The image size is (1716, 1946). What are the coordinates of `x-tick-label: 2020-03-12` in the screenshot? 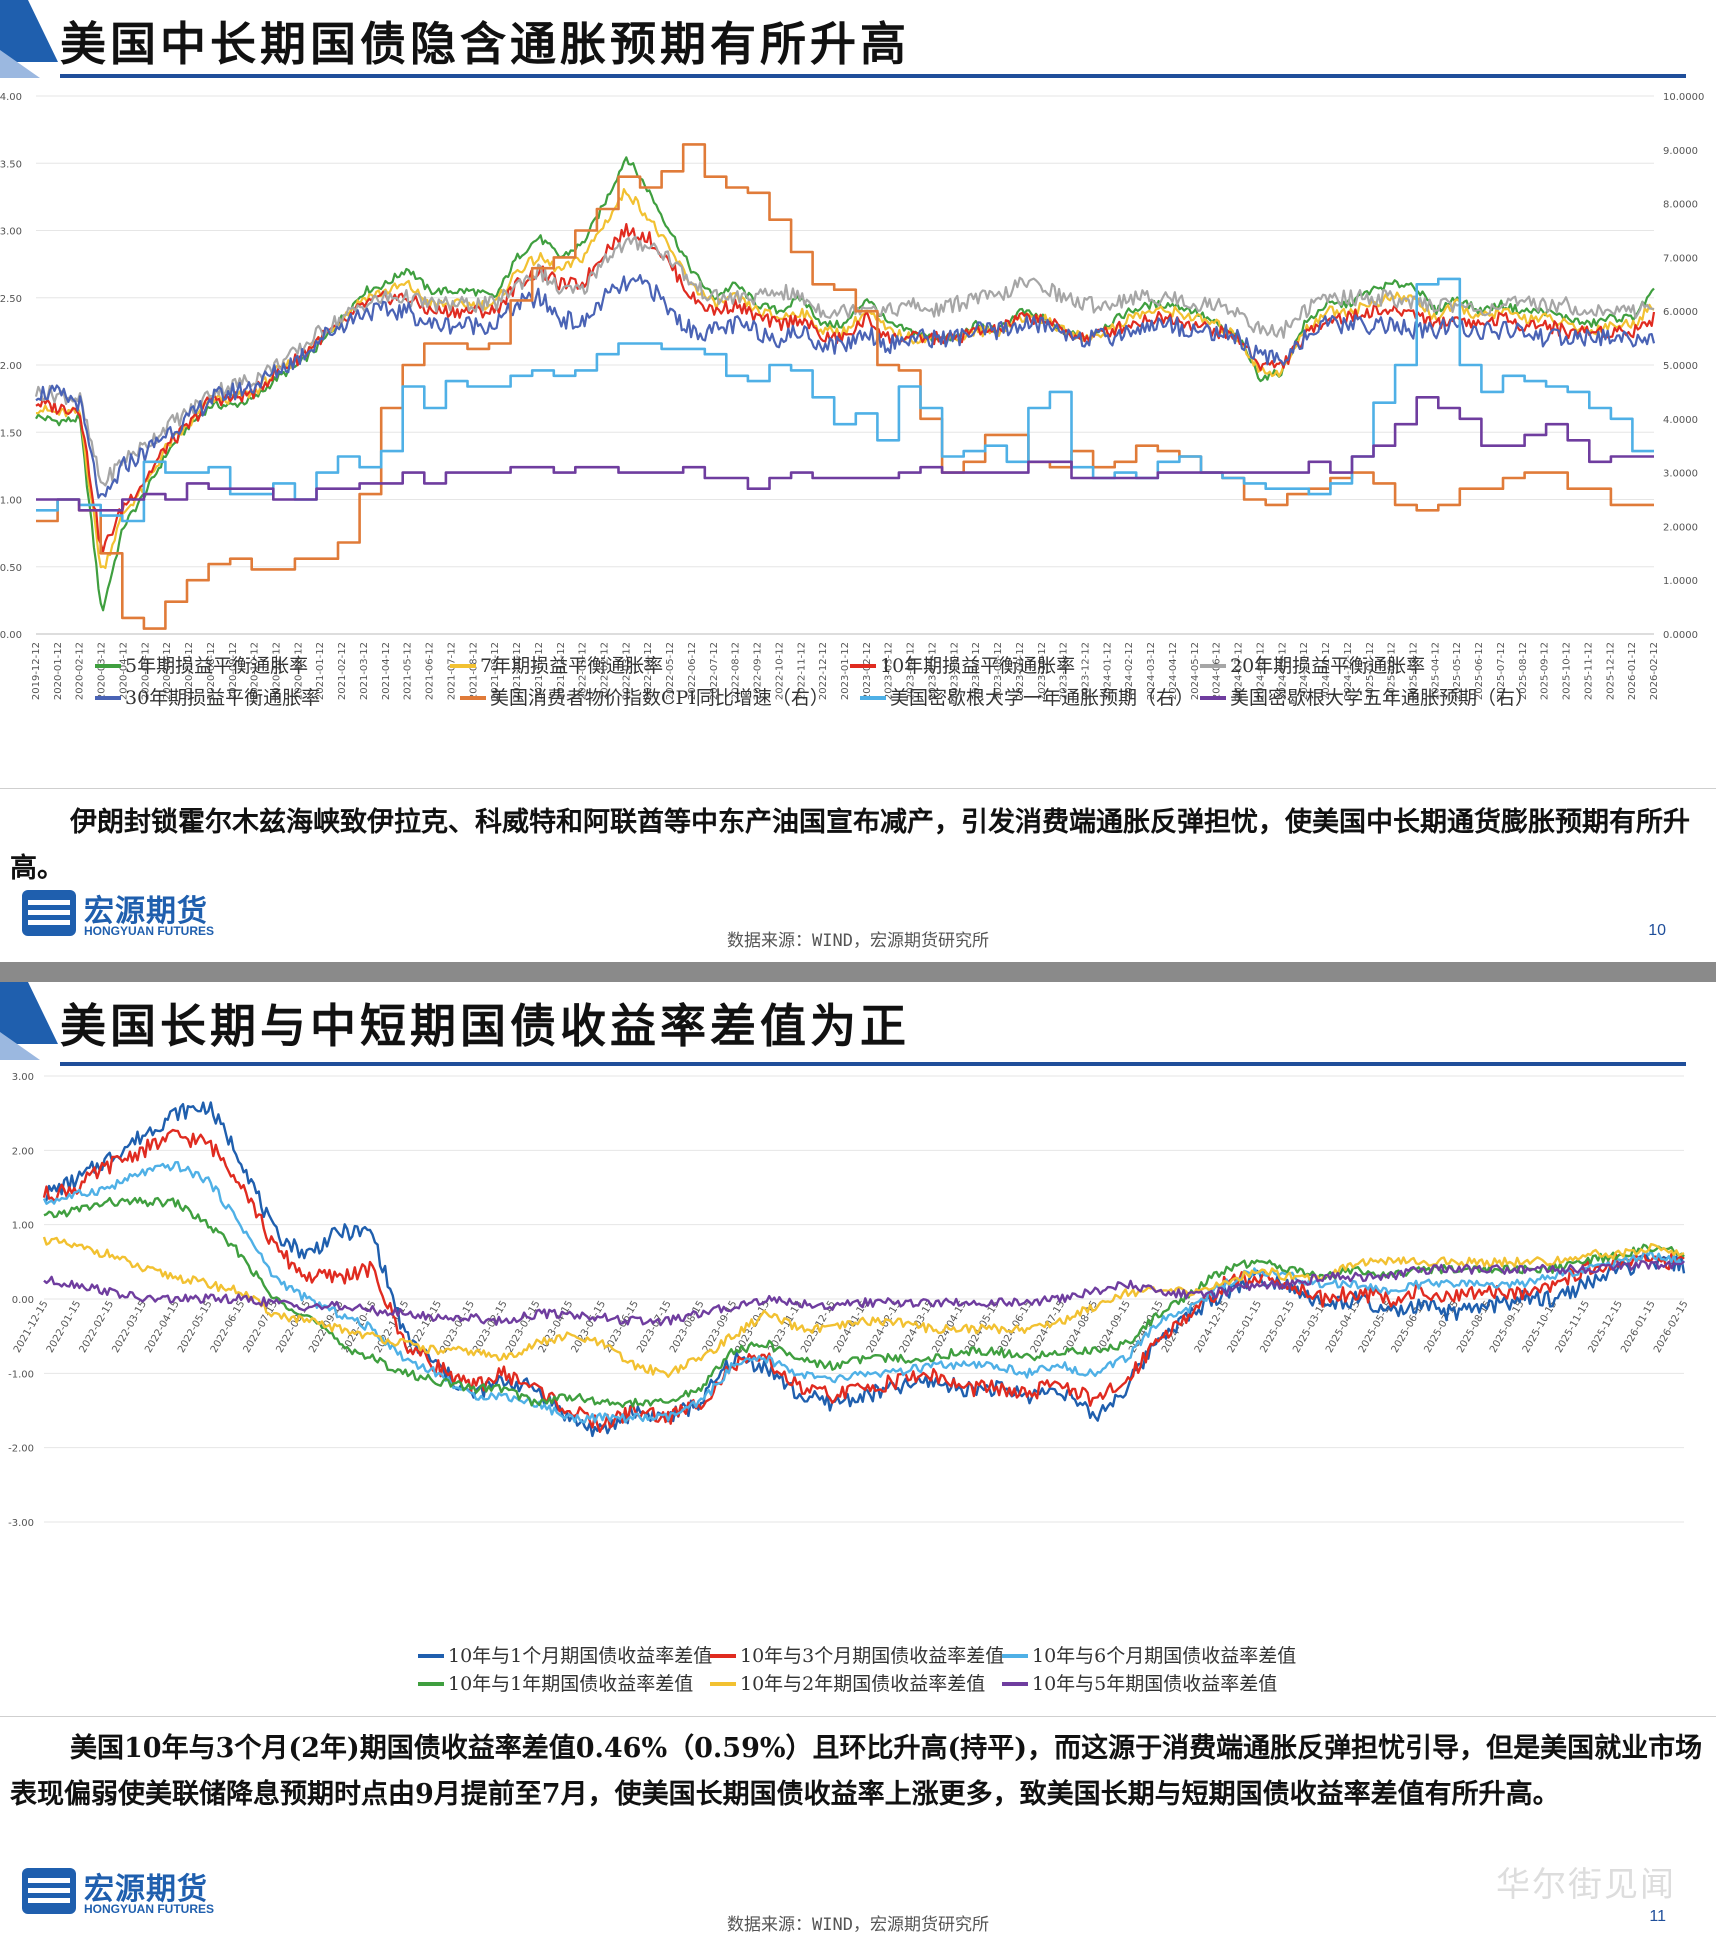 It's located at (102, 671).